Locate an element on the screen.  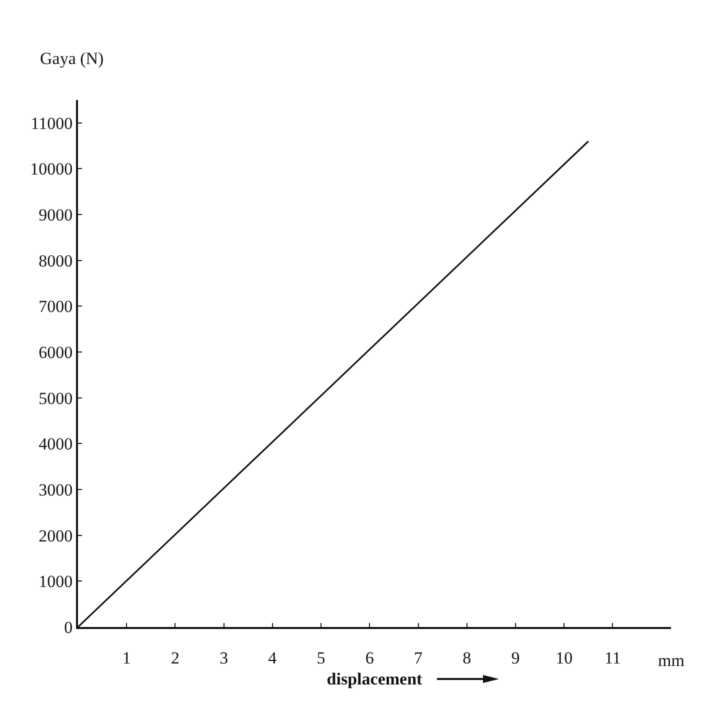
x-tick-label: 11 is located at coordinates (612, 658).